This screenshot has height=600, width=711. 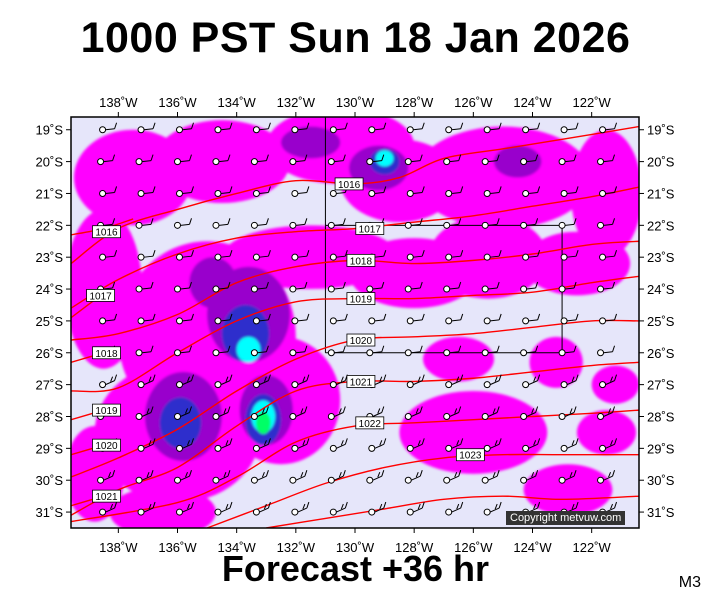 I want to click on model-code: M3, so click(x=689, y=582).